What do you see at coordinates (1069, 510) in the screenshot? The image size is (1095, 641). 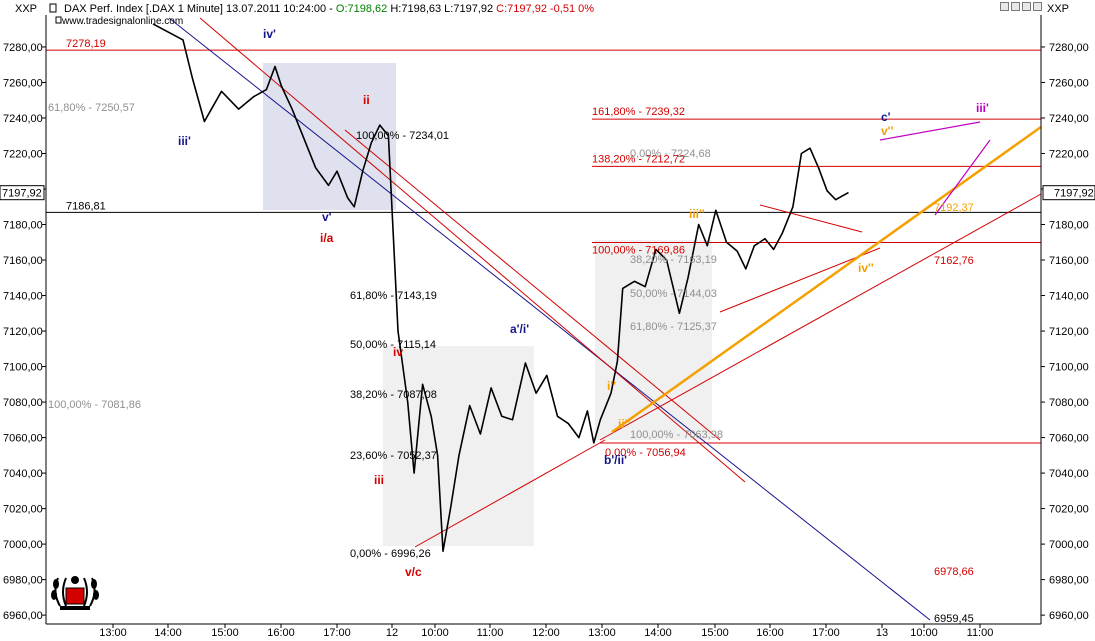 I see `y-tick-label-right: 7020,00` at bounding box center [1069, 510].